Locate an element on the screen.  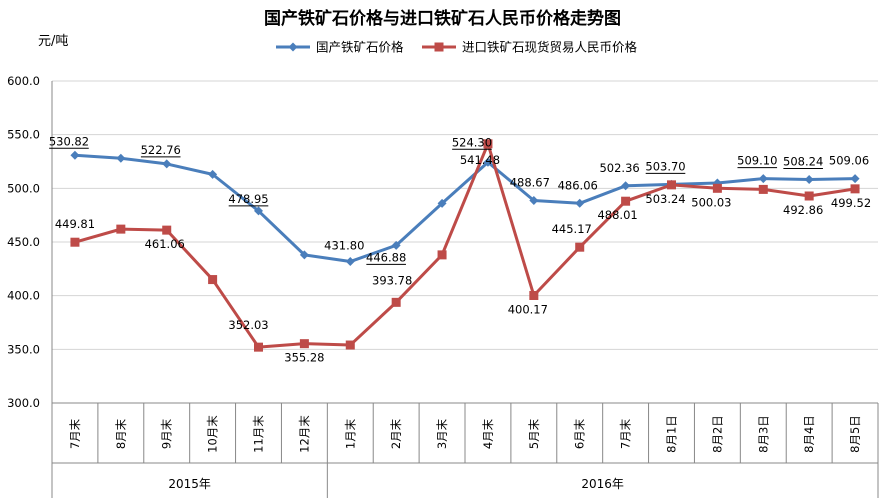
legend-label: 国产铁矿石价格 is located at coordinates (360, 47).